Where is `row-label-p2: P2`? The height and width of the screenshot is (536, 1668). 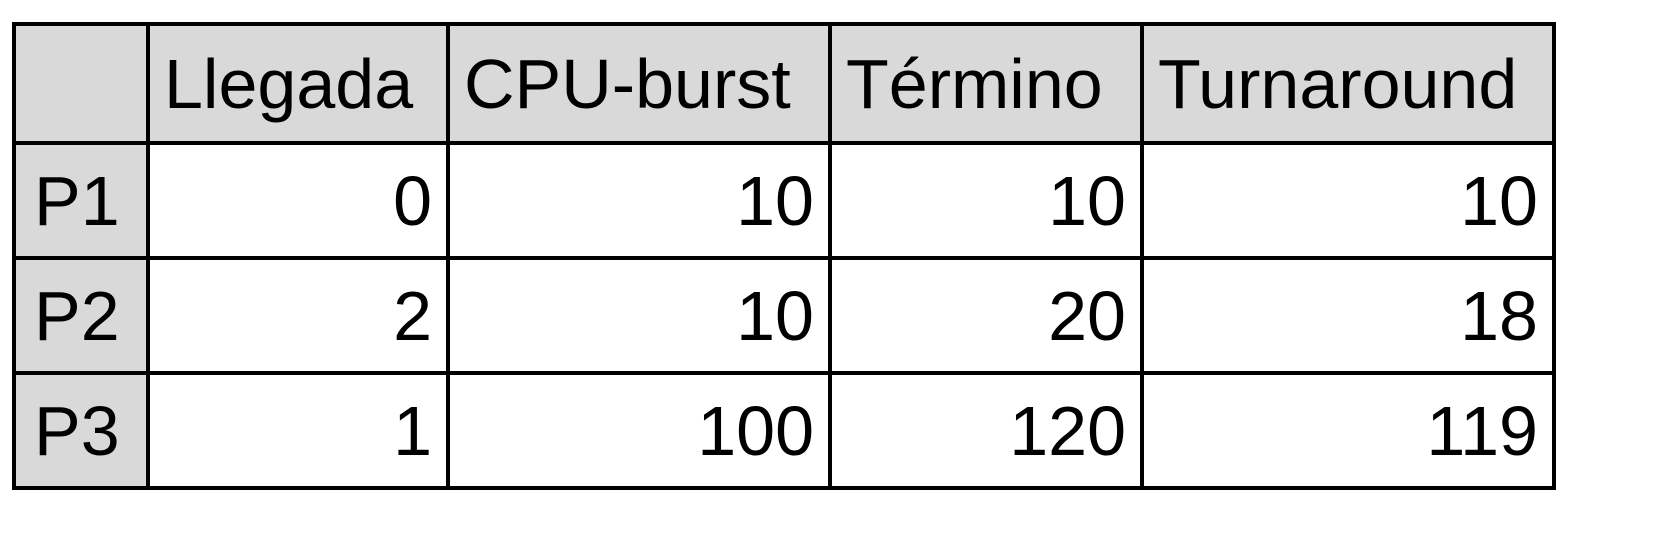 row-label-p2: P2 is located at coordinates (81, 315).